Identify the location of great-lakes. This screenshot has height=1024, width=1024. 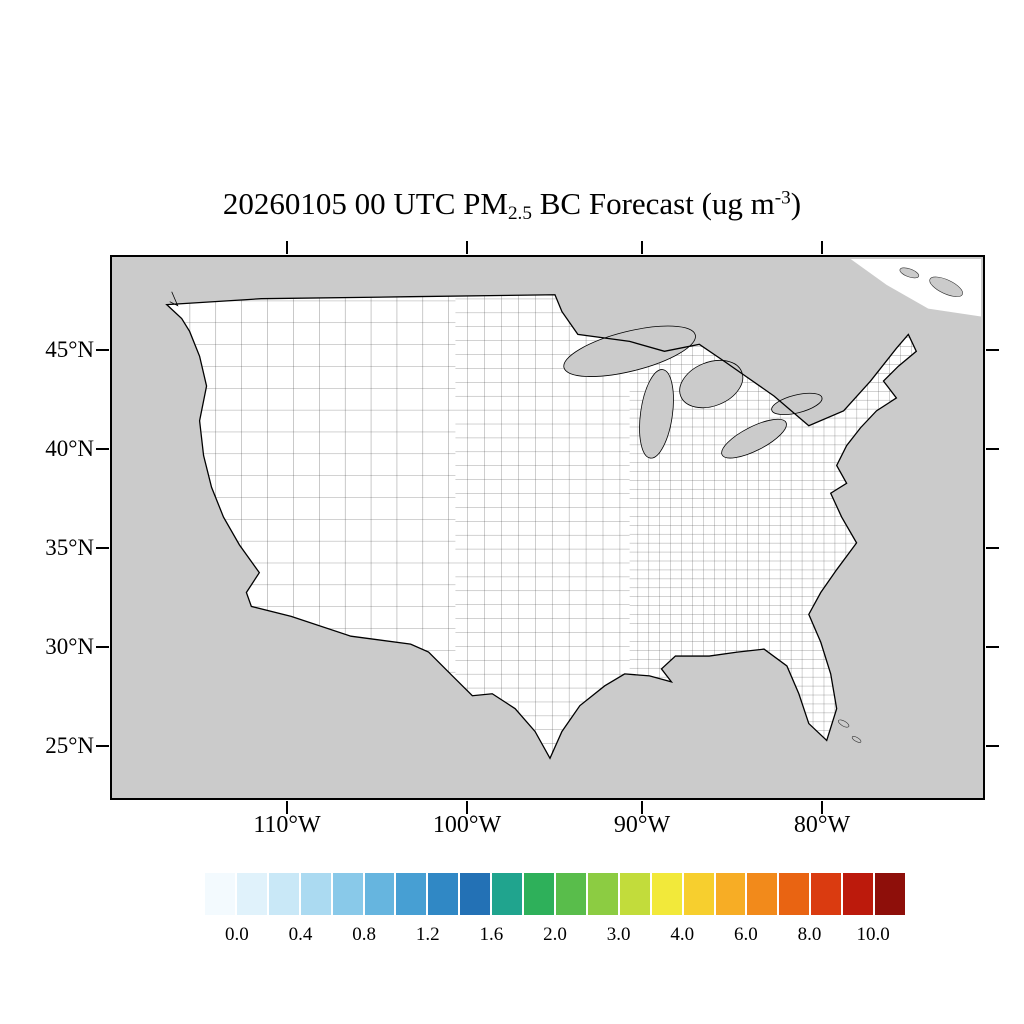
(693, 392).